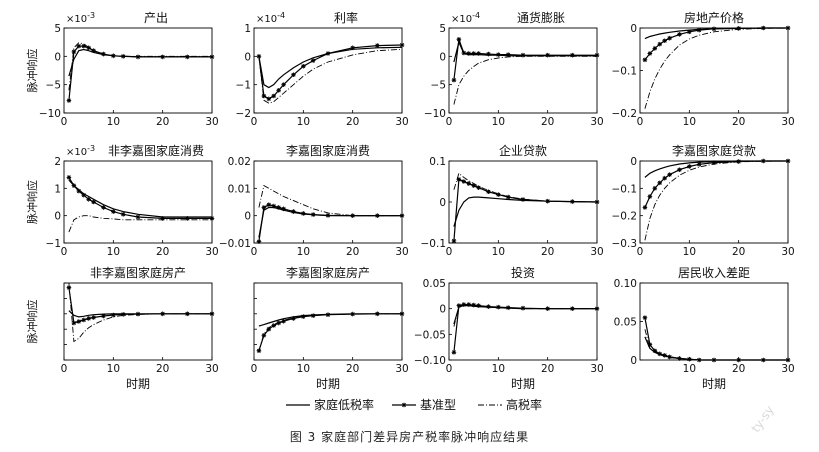  Describe the element at coordinates (346, 17) in the screenshot. I see `panel-title: 利率` at that location.